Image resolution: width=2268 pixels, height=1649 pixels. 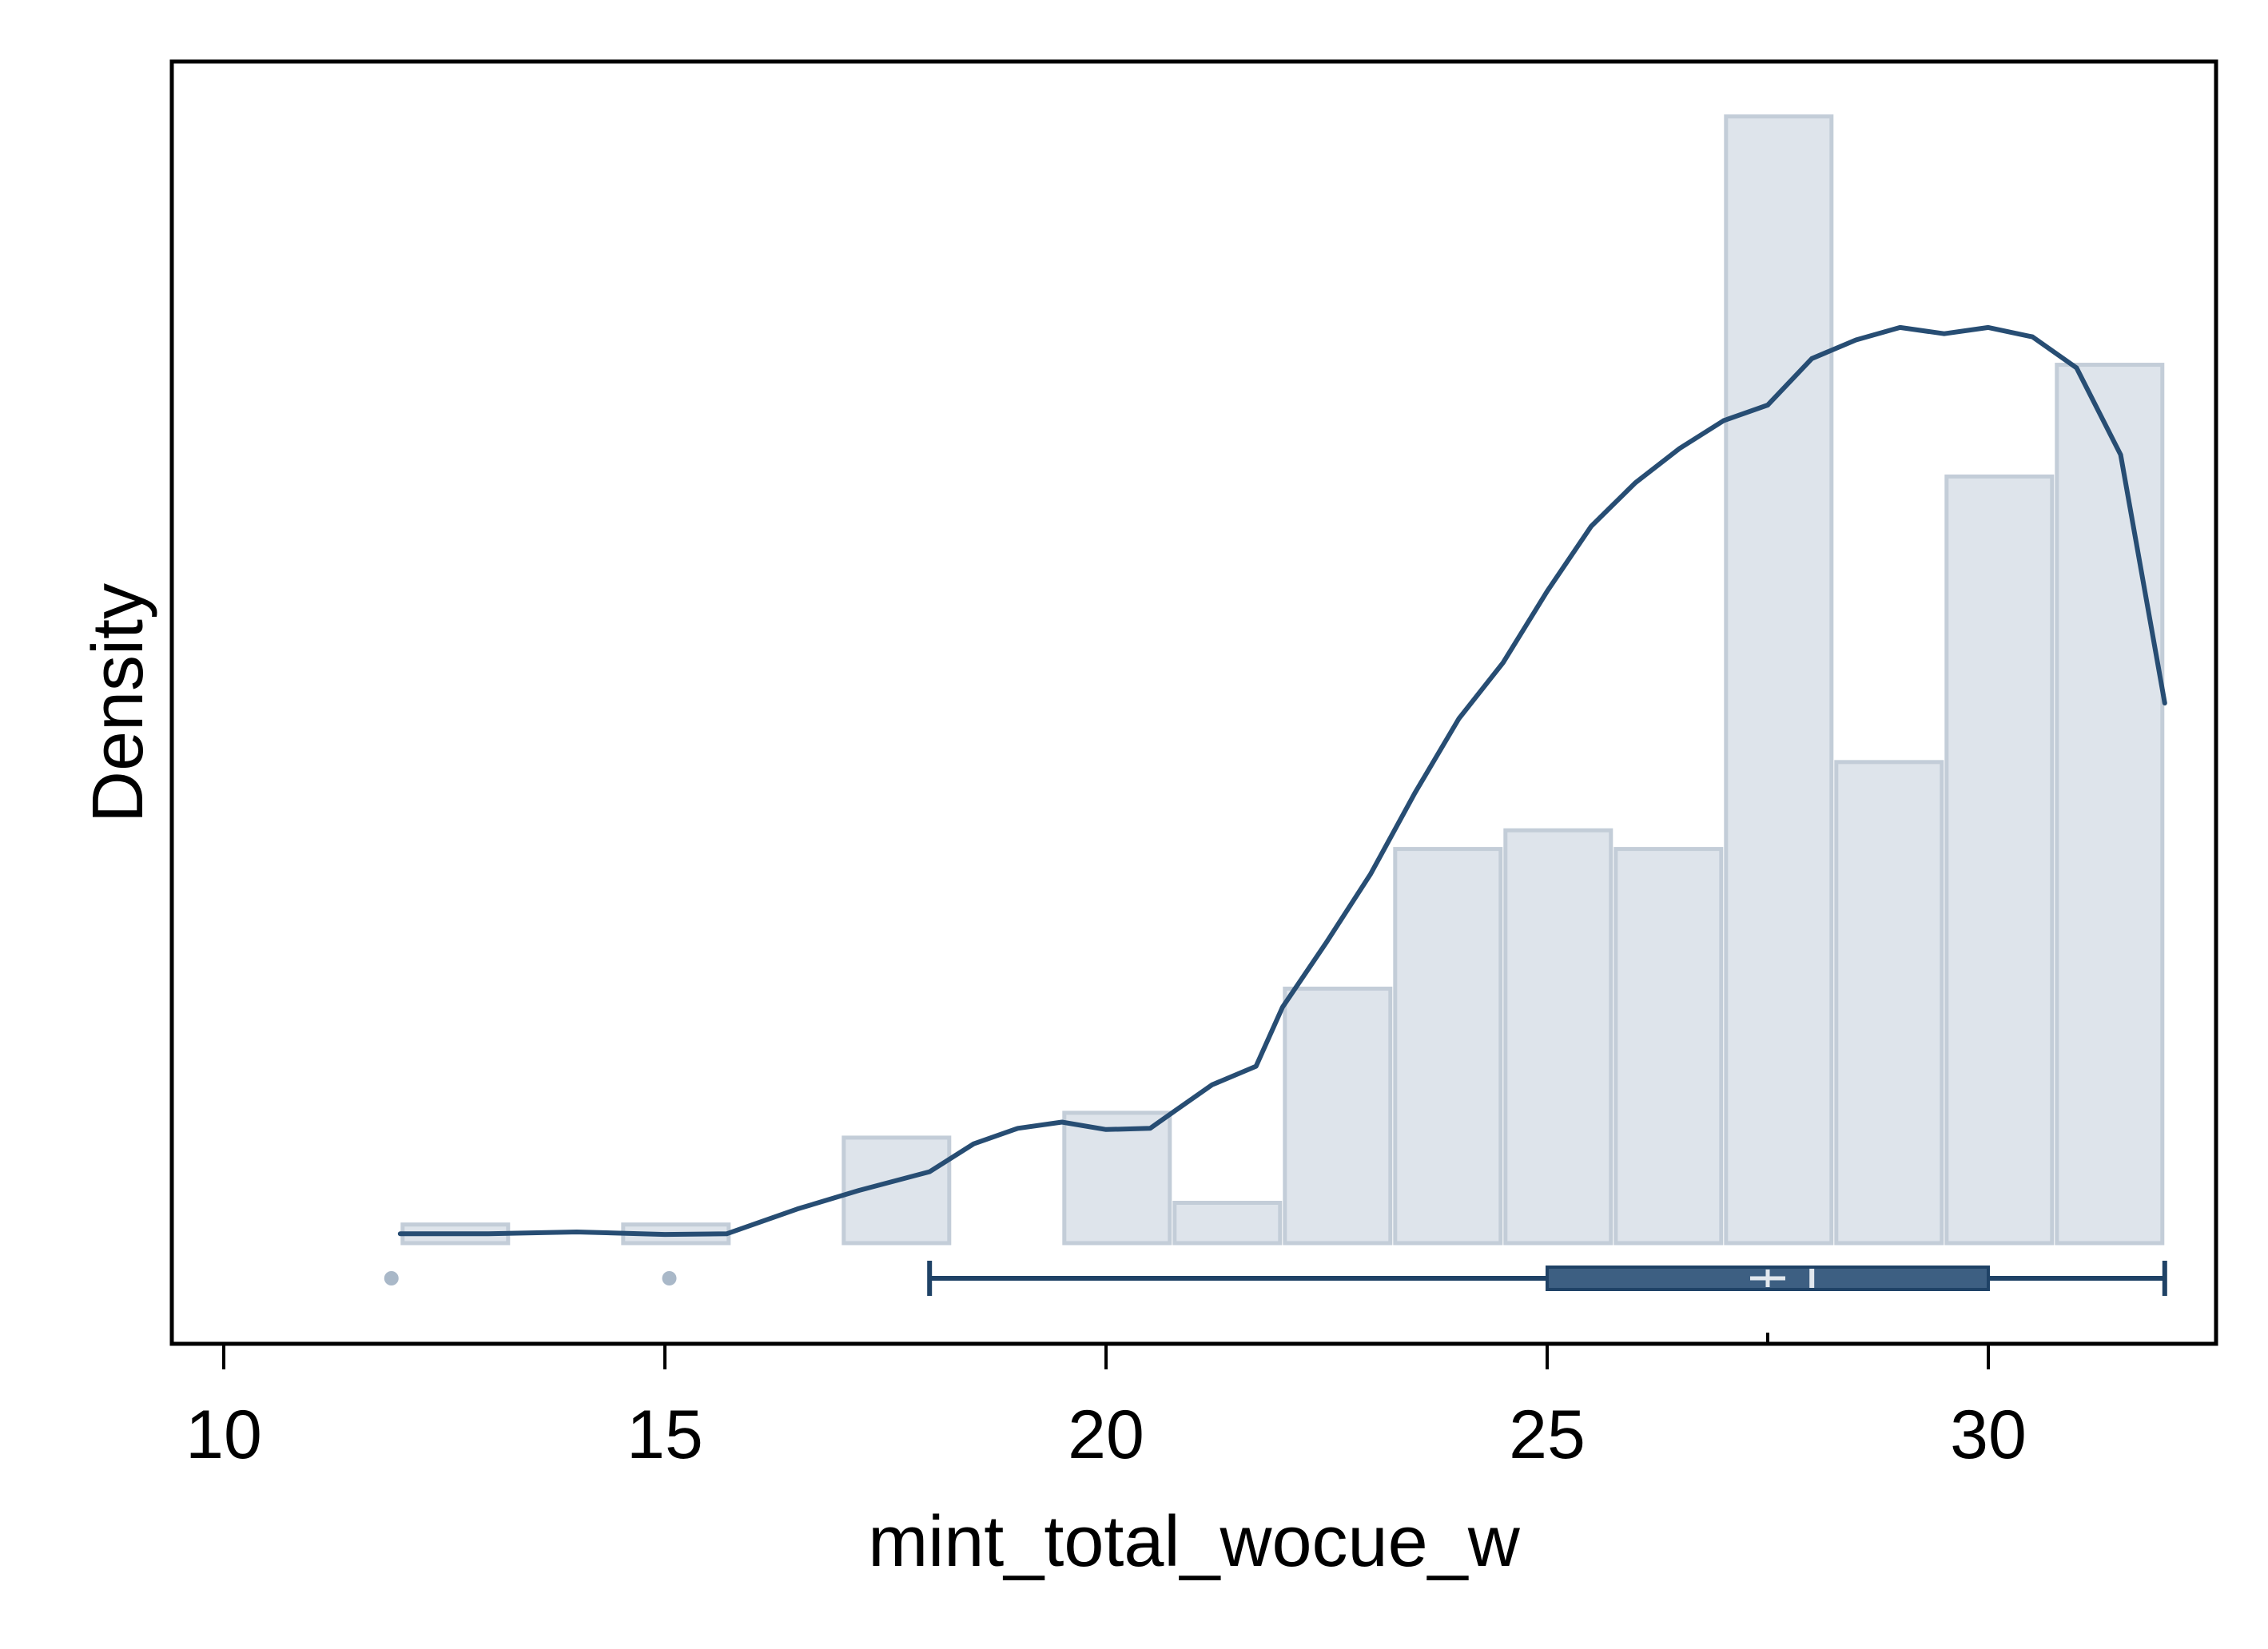 What do you see at coordinates (1194, 1542) in the screenshot?
I see `x-axis-title: mint_total_wocue_w` at bounding box center [1194, 1542].